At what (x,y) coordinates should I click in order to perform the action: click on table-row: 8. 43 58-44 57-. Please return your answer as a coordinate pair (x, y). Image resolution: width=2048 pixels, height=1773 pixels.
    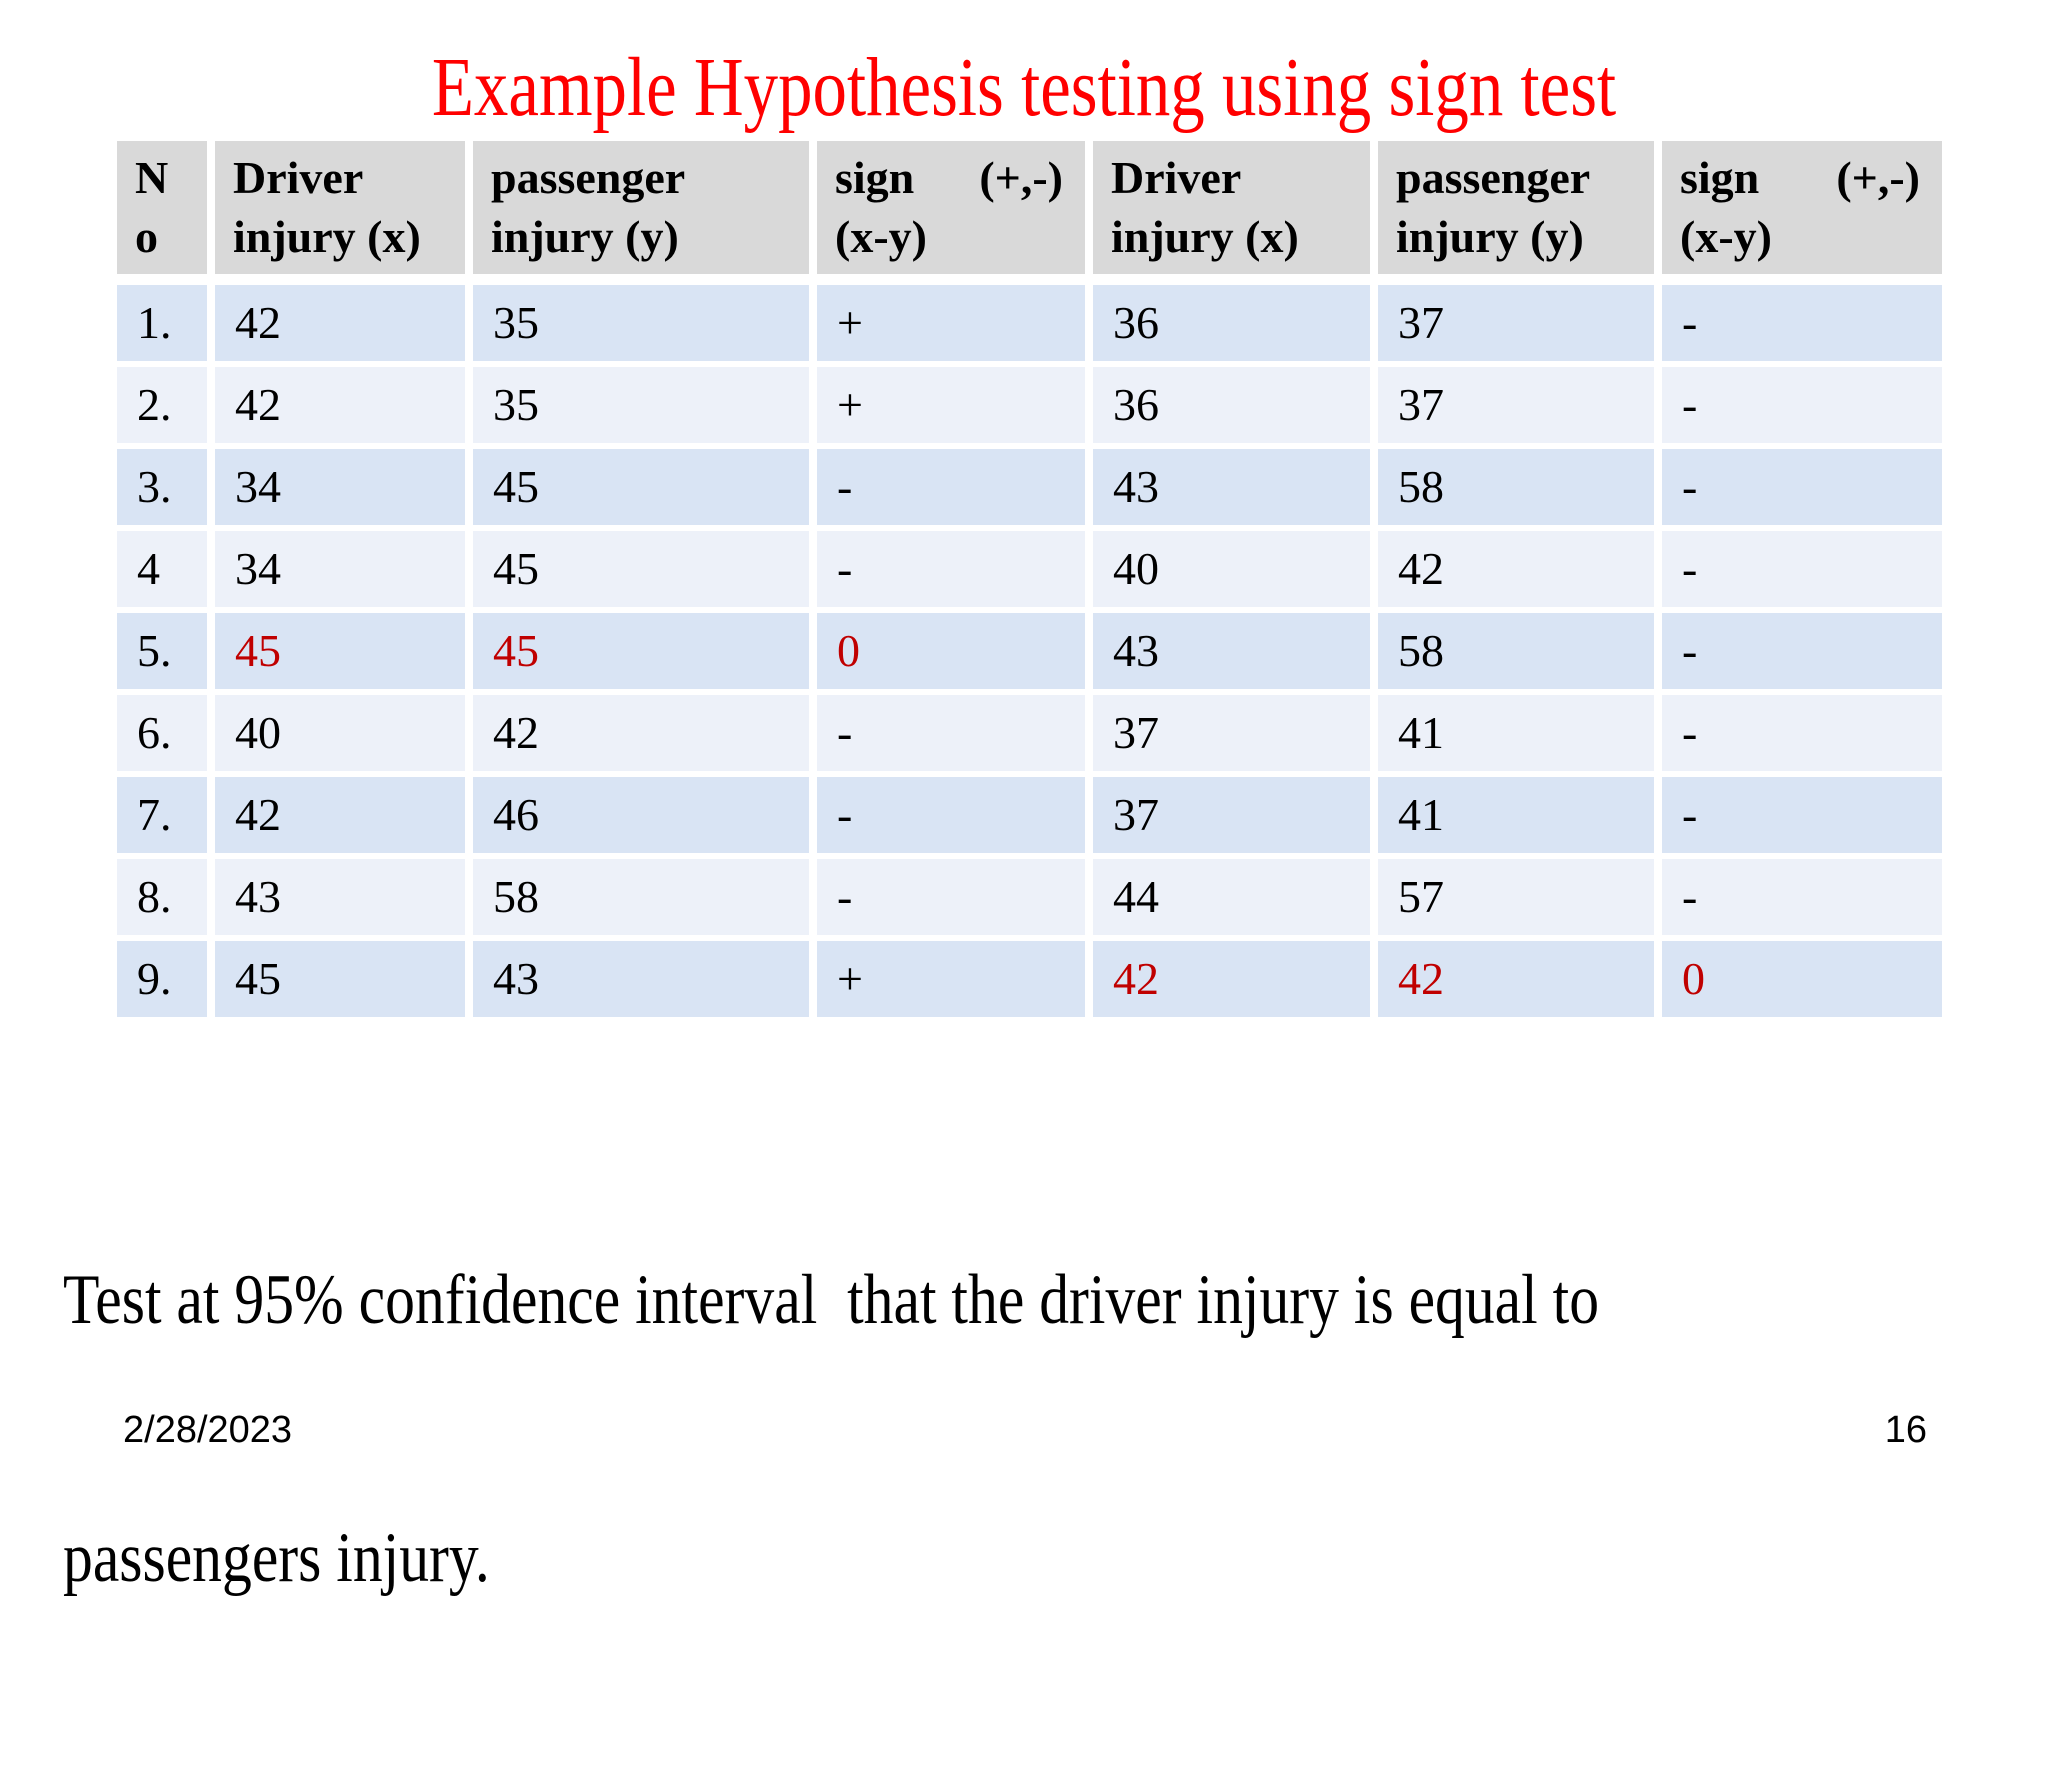
    Looking at the image, I should click on (1029, 897).